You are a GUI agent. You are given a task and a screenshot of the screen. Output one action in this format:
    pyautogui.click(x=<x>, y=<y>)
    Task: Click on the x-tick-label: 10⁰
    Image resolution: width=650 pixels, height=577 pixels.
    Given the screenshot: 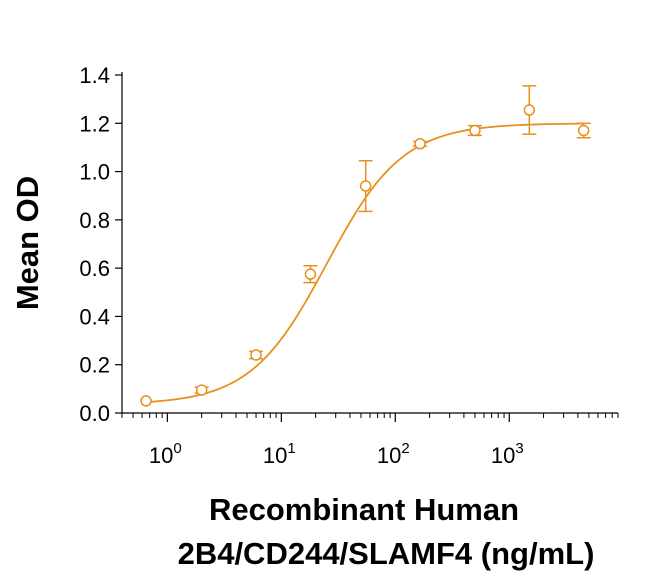 What is the action you would take?
    pyautogui.click(x=165, y=454)
    